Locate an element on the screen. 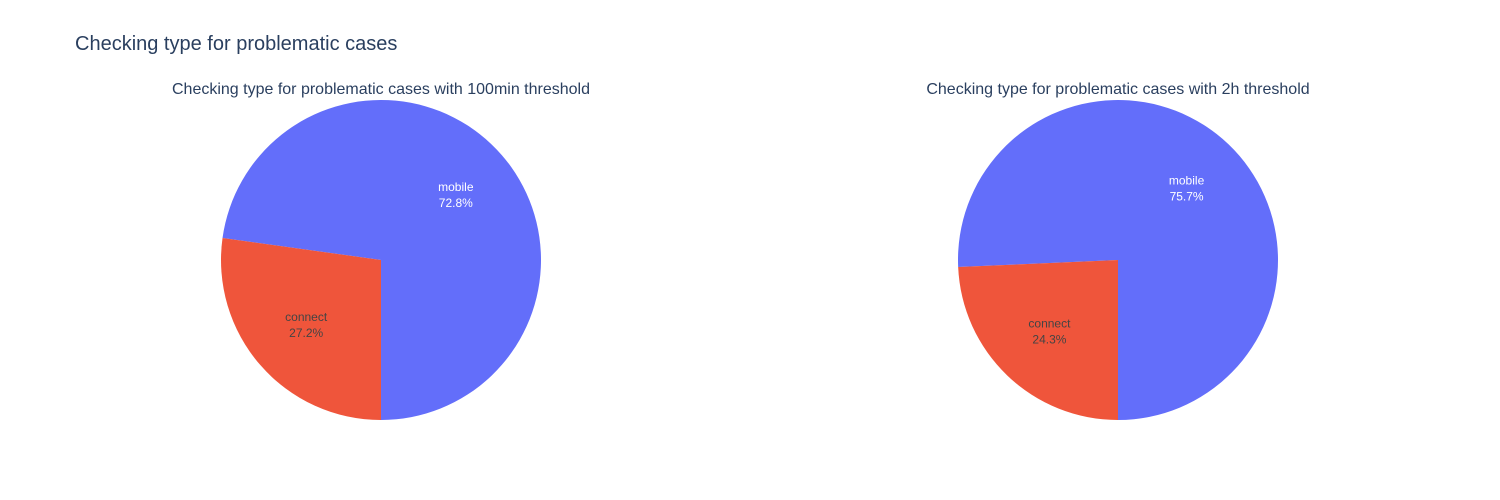 Image resolution: width=1500 pixels, height=500 pixels. pie-labels-100min: mobile 72.8% connect 27.2% is located at coordinates (379, 260).